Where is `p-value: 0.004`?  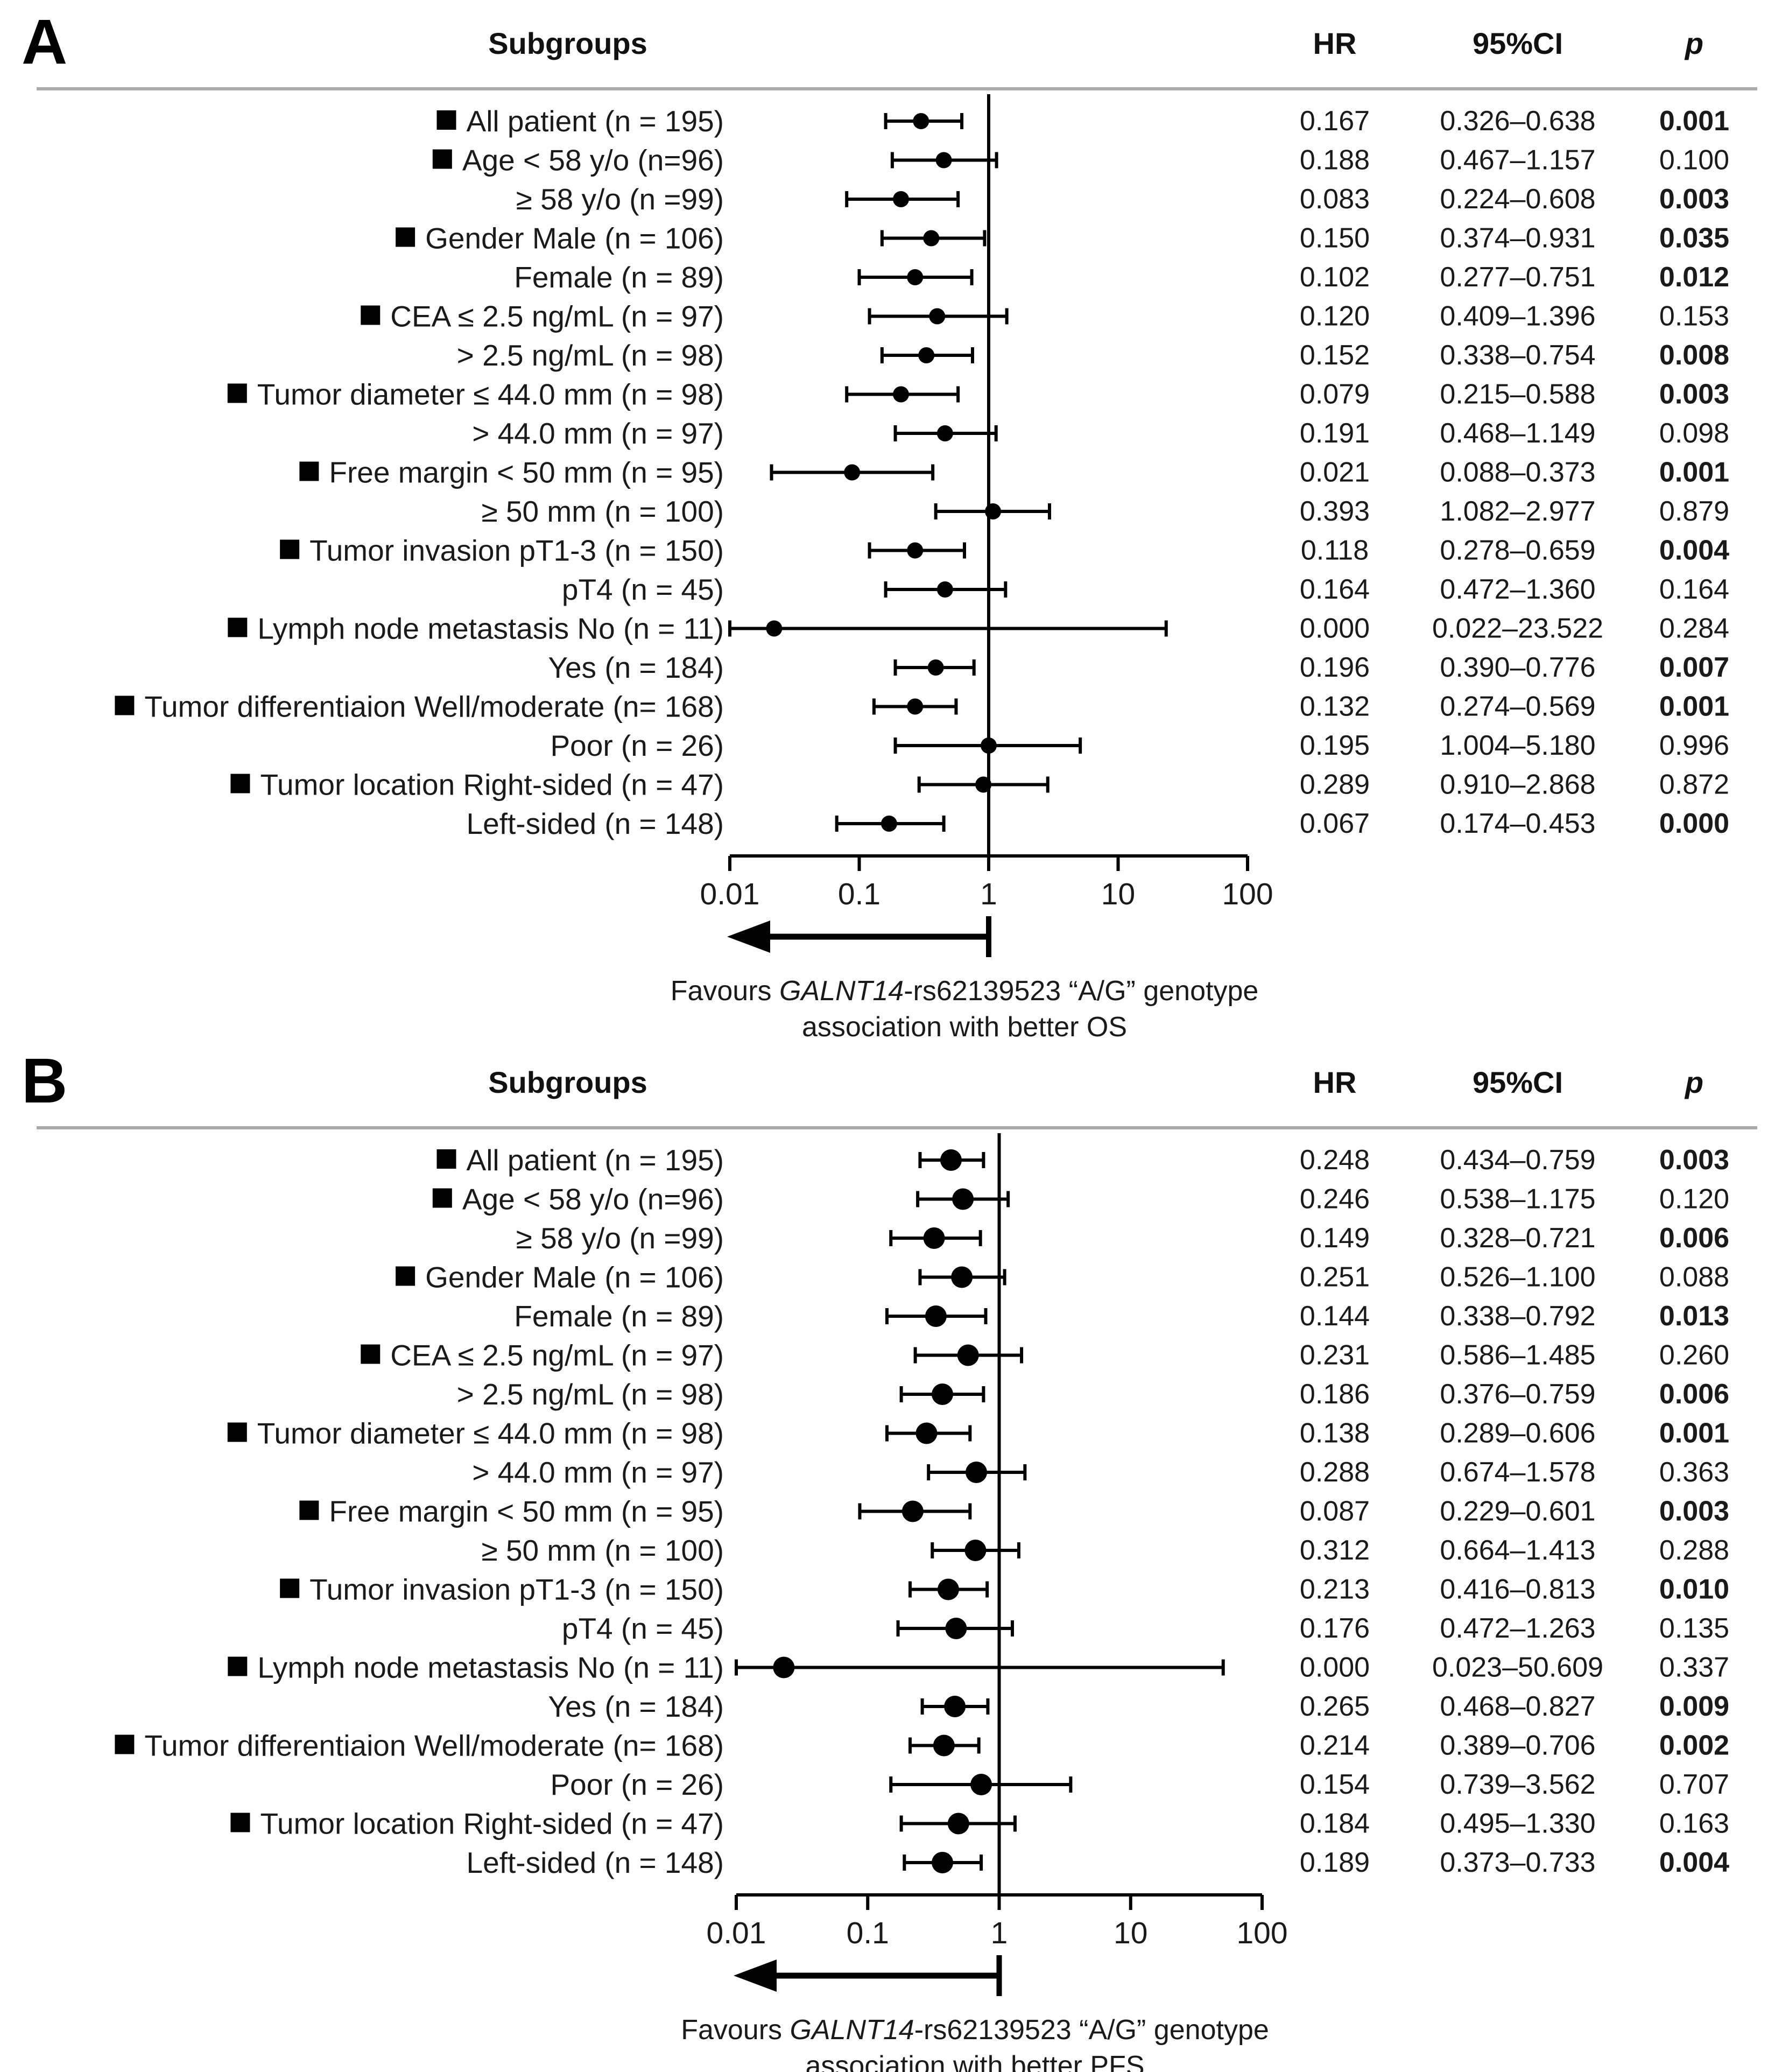
p-value: 0.004 is located at coordinates (1694, 550).